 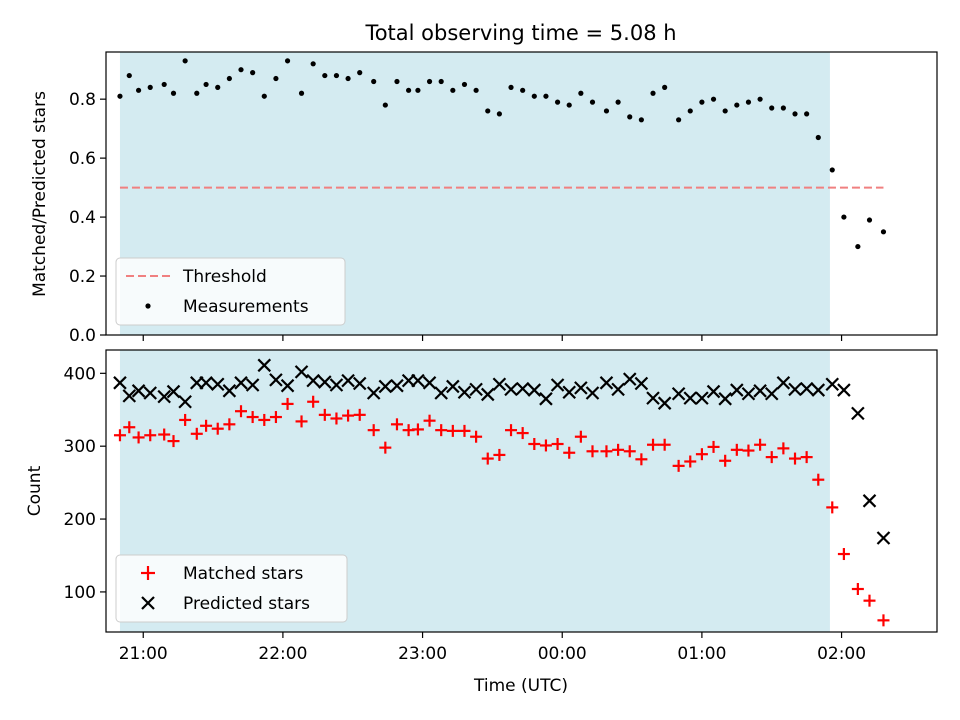 What do you see at coordinates (282, 654) in the screenshot?
I see `x-tick-label: 22:00` at bounding box center [282, 654].